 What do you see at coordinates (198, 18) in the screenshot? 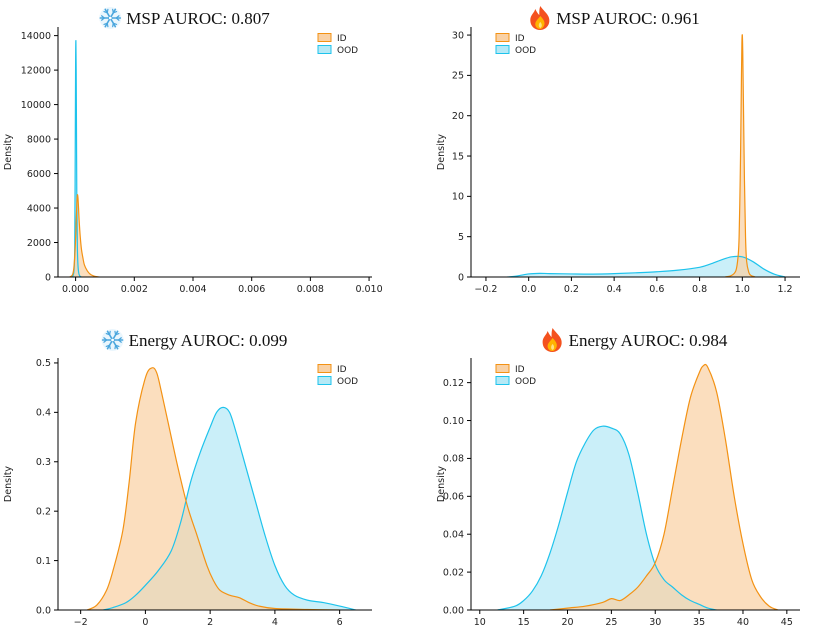
I see `chart-title-text: MSP AUROC: 0.807` at bounding box center [198, 18].